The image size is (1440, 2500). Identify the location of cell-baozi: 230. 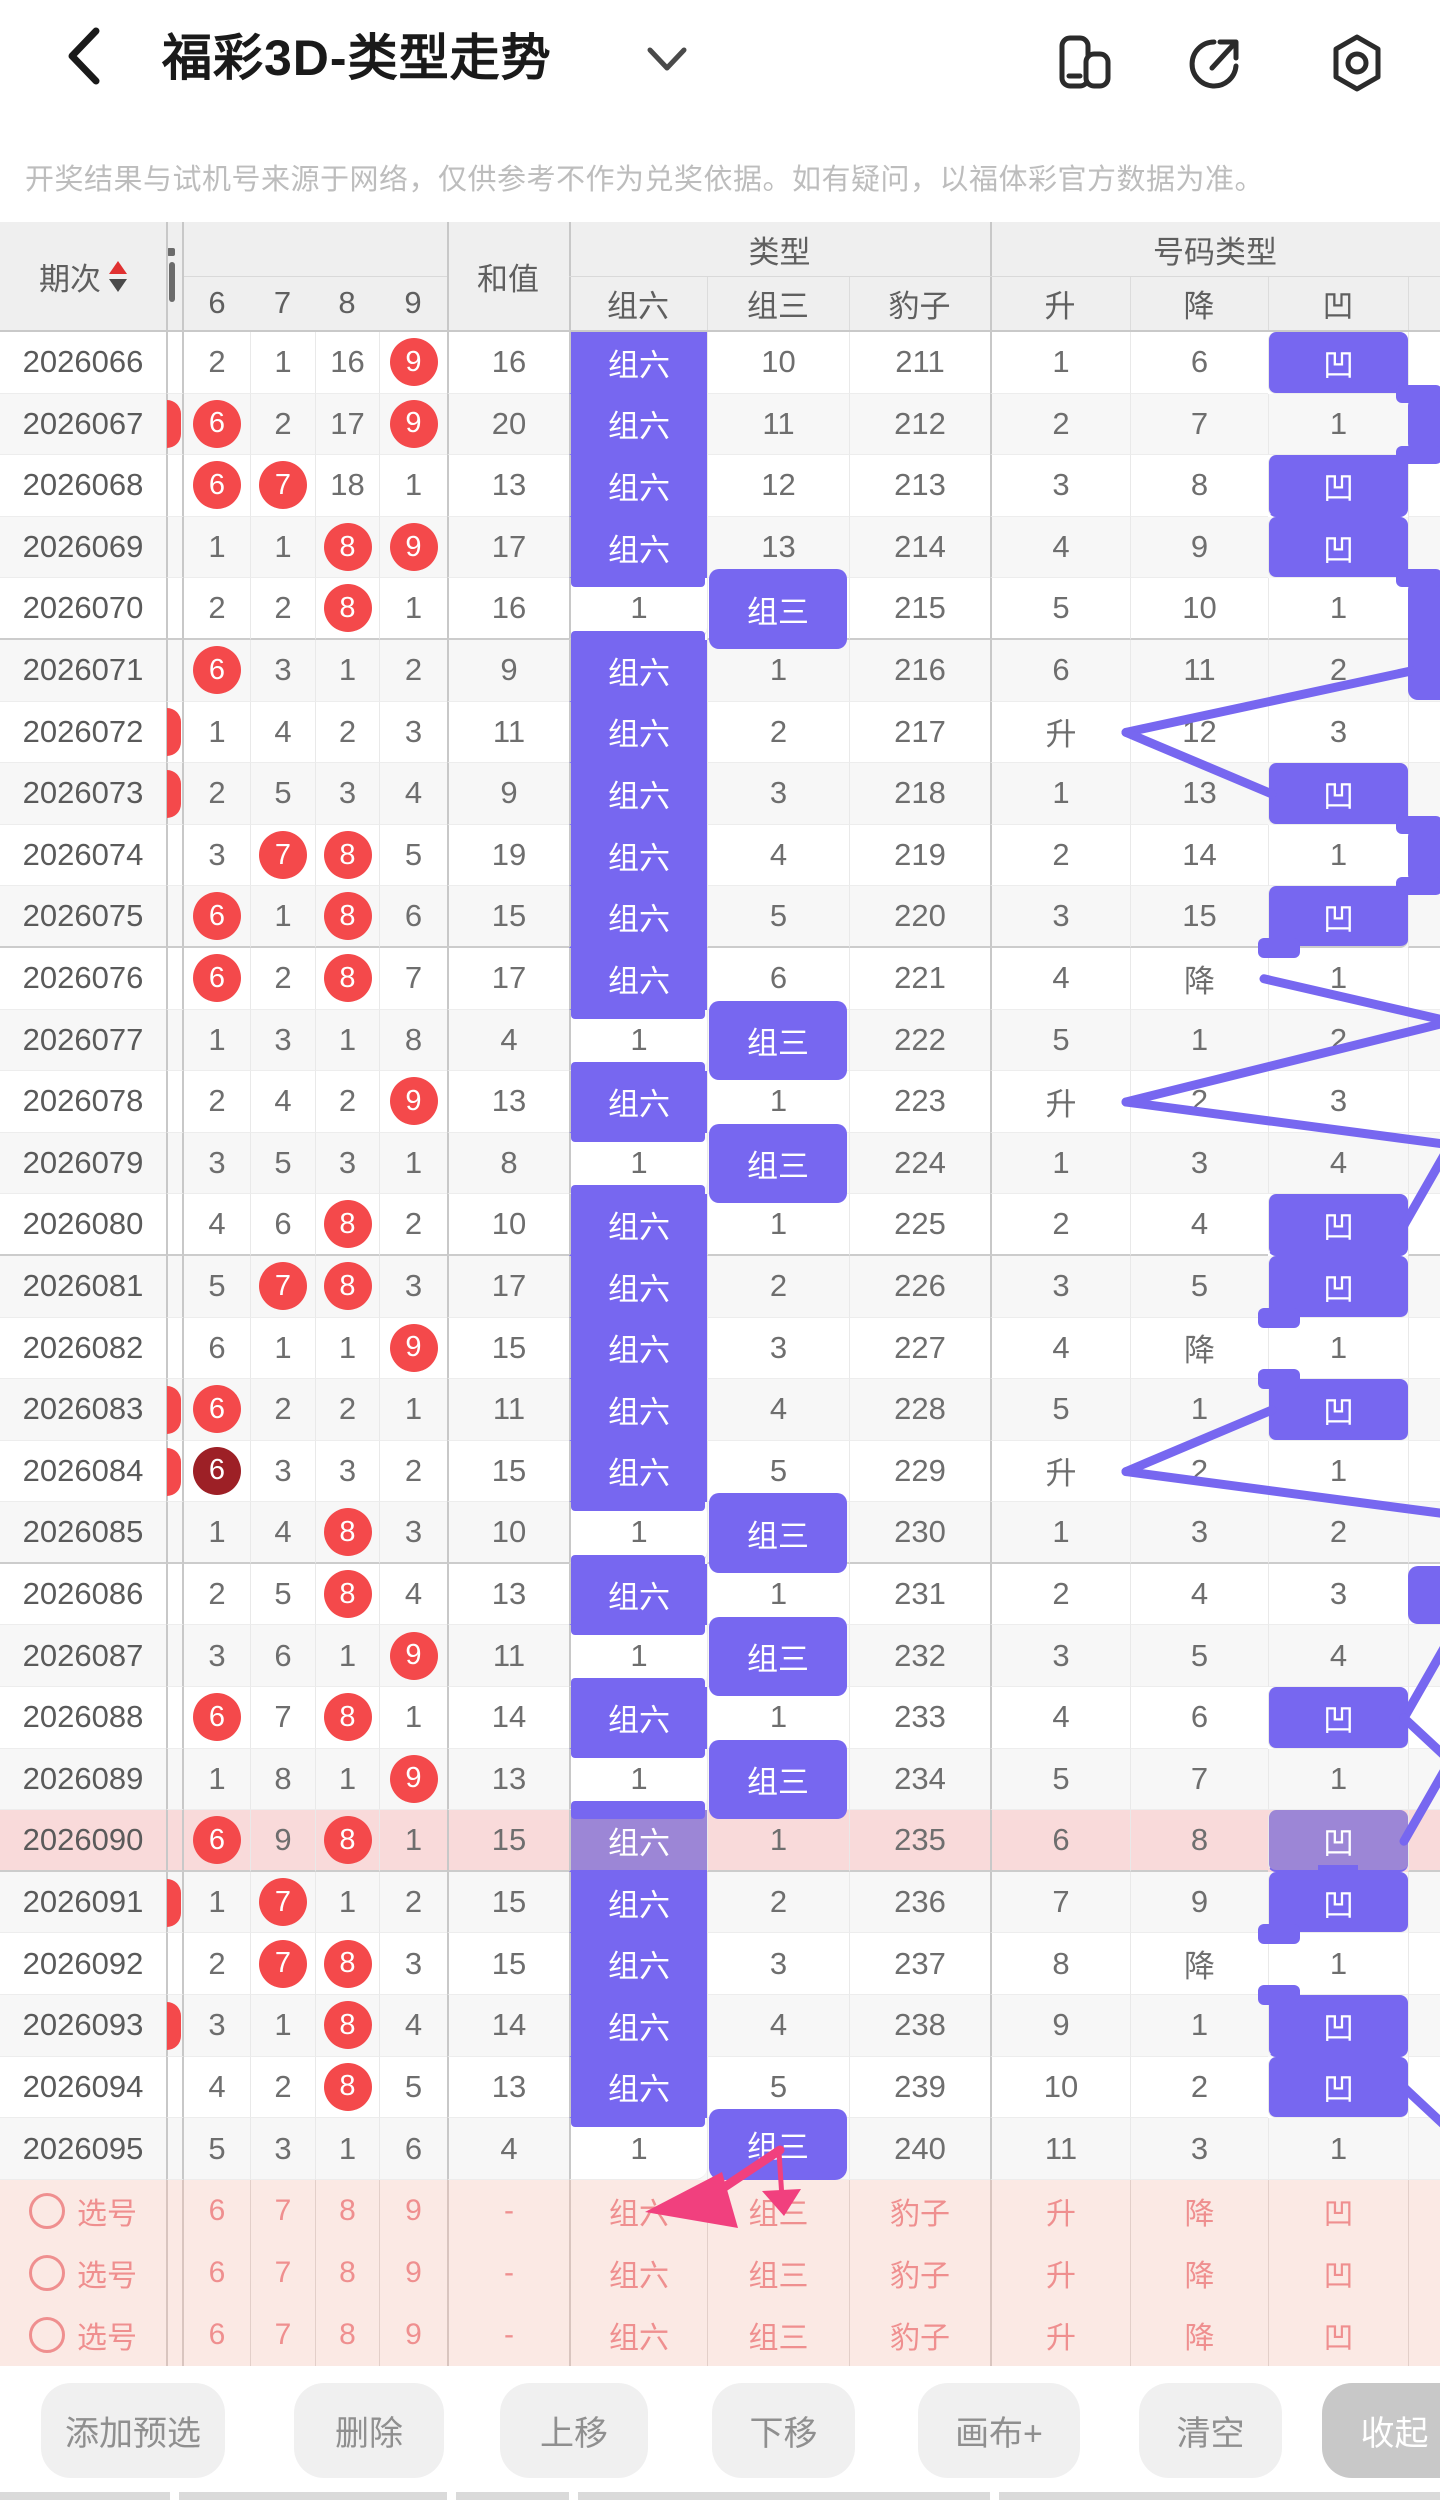
(919, 1533).